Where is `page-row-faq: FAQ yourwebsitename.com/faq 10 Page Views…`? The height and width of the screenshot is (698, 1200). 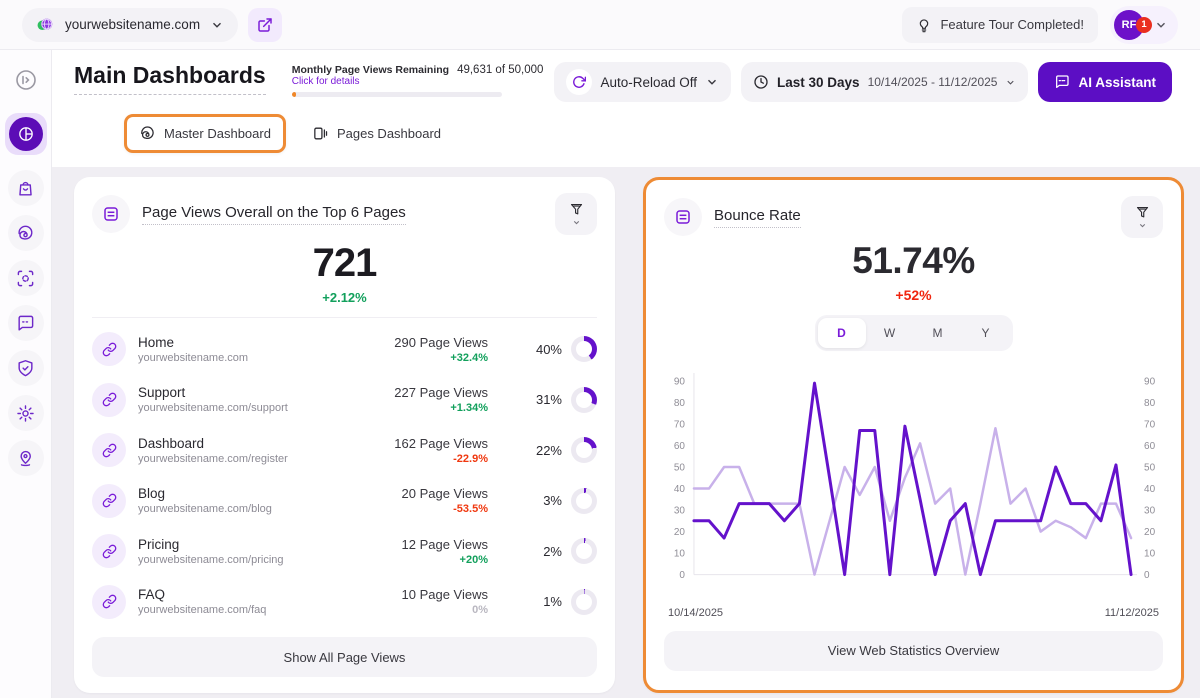 page-row-faq: FAQ yourwebsitename.com/faq 10 Page Views… is located at coordinates (344, 602).